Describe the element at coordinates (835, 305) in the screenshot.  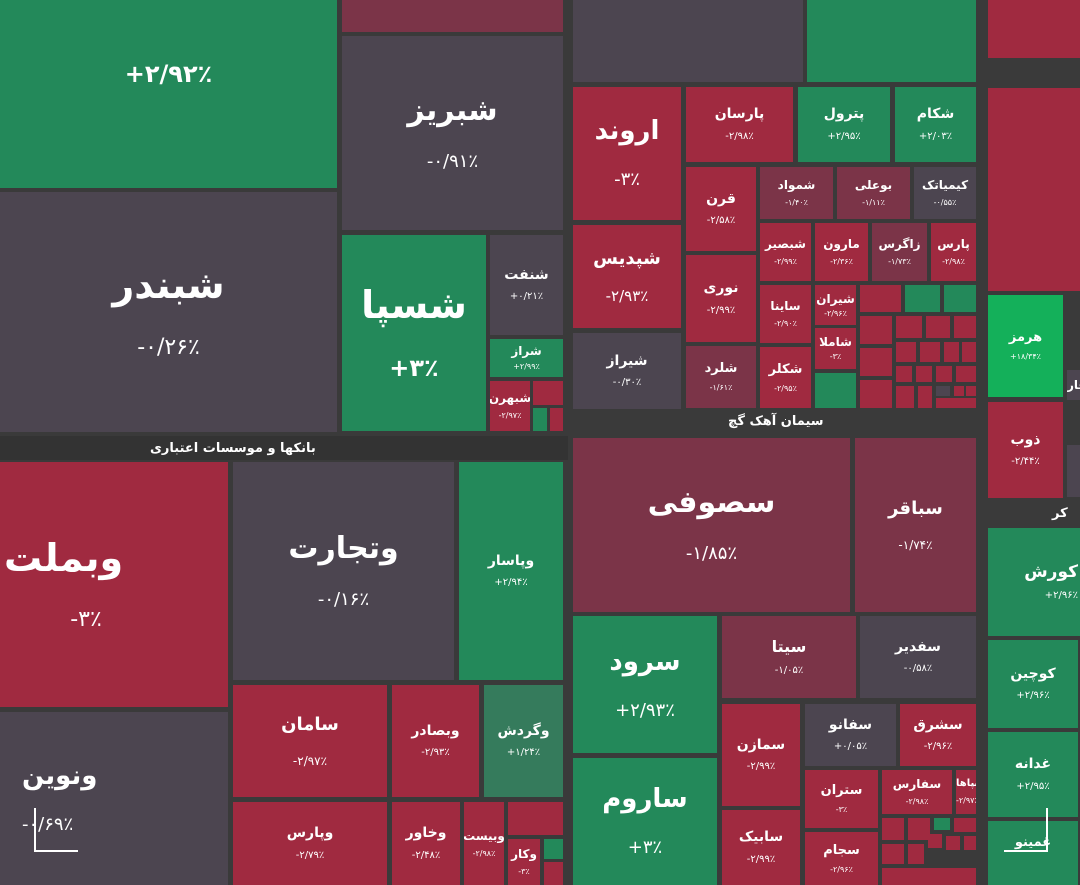
I see `tile-shiran: شیران -۲/۹۶٪` at that location.